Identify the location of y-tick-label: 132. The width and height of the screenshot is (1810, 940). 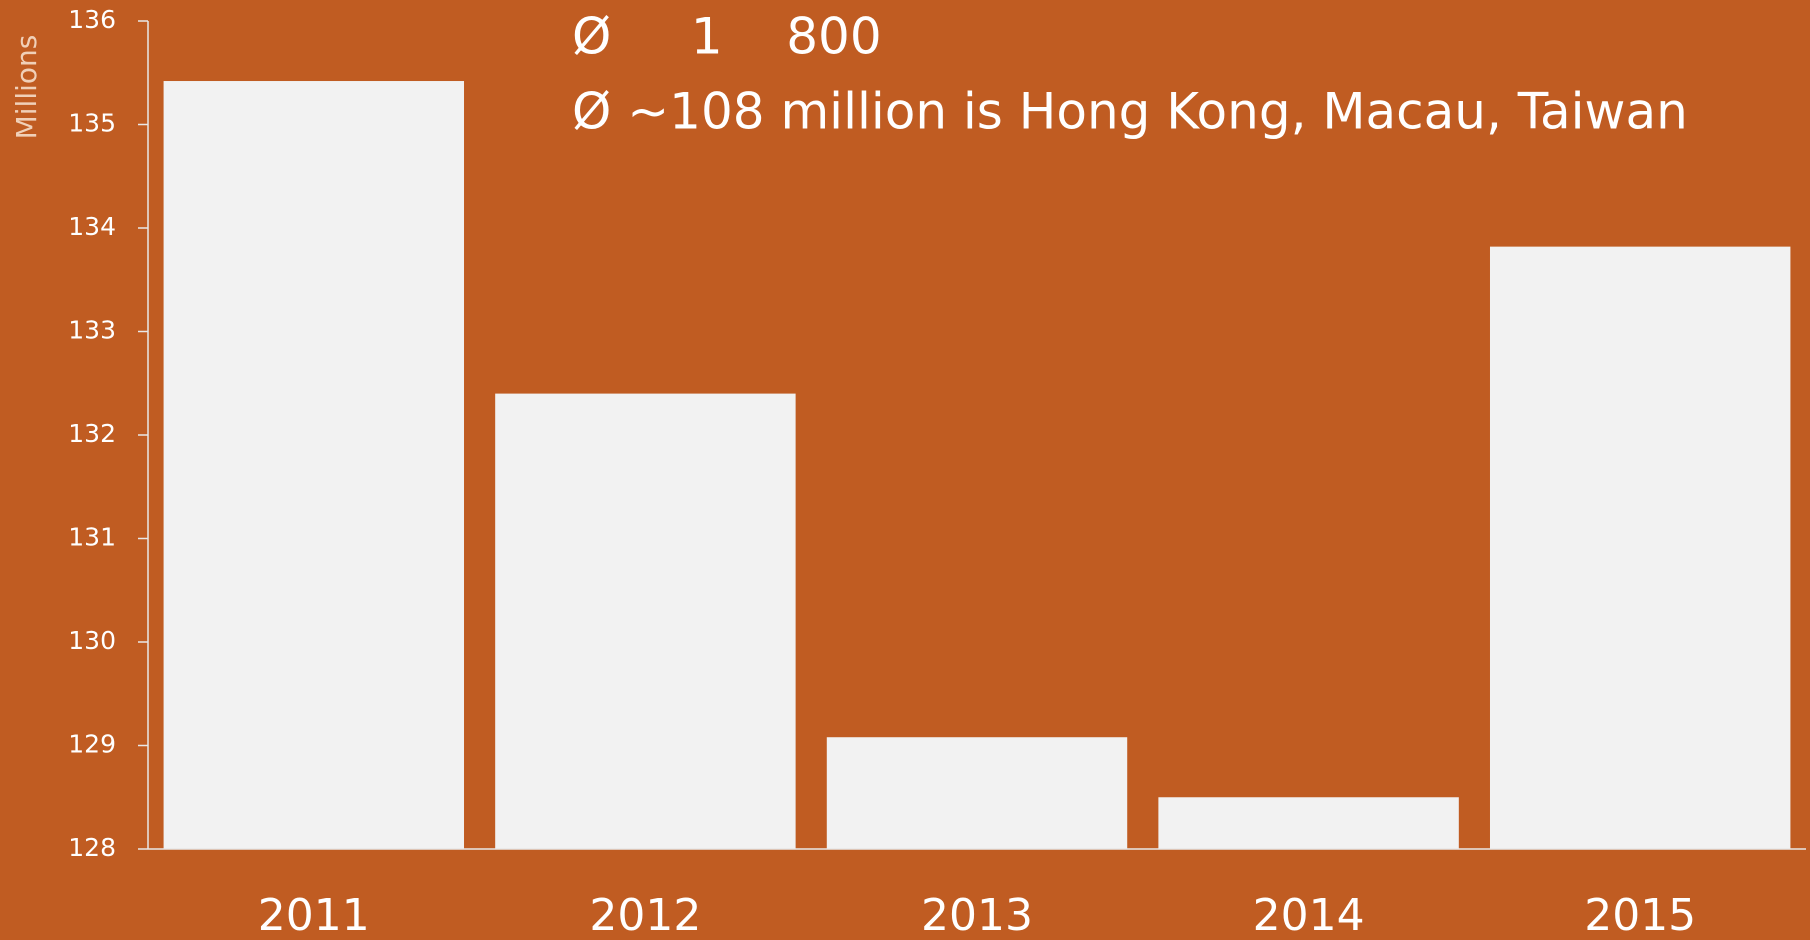
(92, 433).